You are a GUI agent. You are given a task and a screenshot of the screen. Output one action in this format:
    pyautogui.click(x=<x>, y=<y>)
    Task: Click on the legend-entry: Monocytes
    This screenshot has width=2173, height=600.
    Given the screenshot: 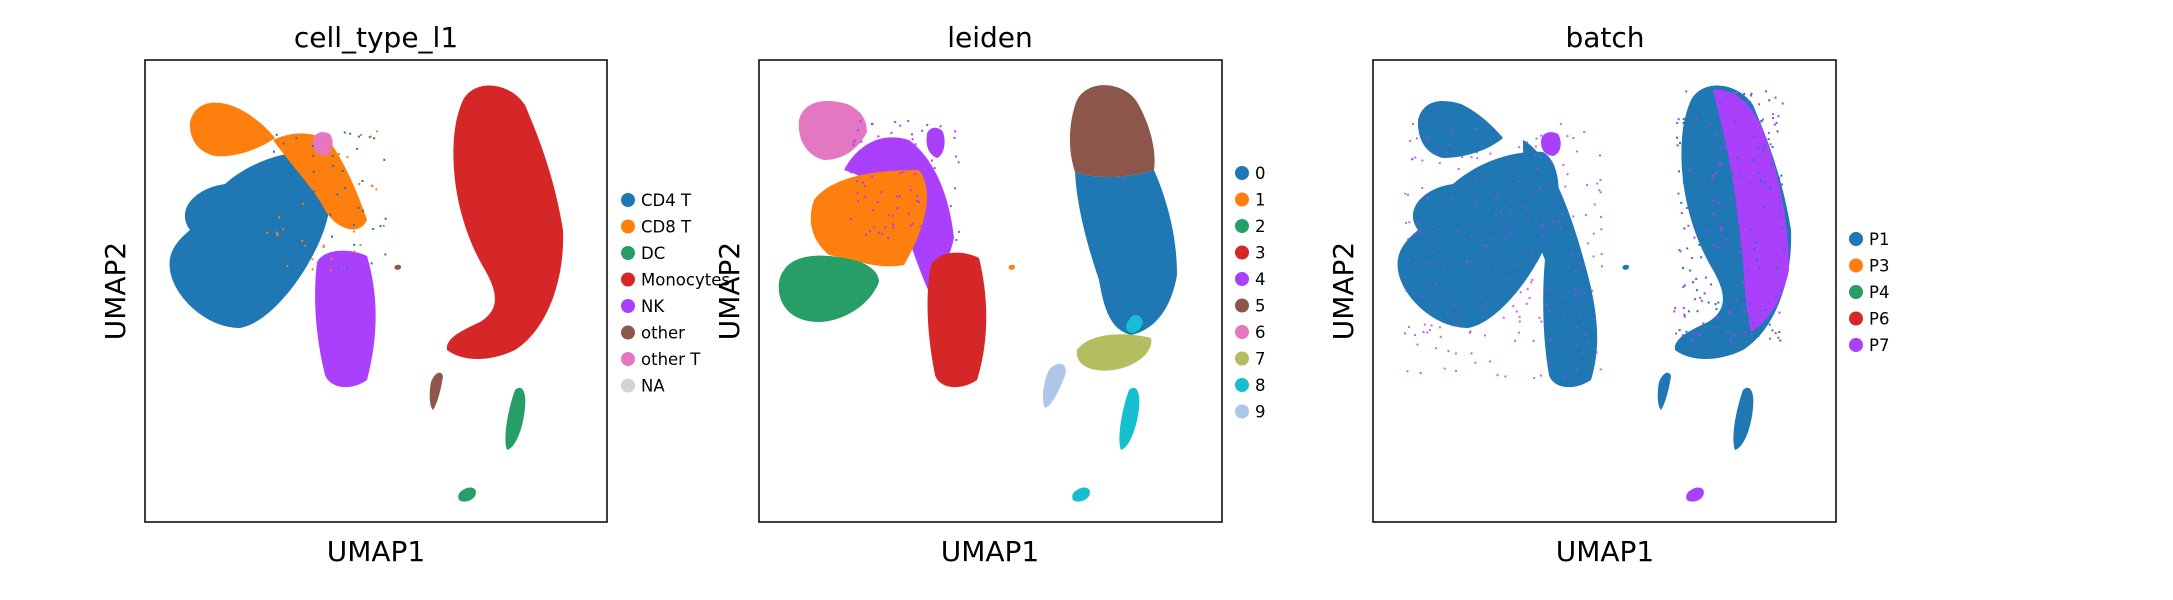 What is the action you would take?
    pyautogui.click(x=675, y=280)
    